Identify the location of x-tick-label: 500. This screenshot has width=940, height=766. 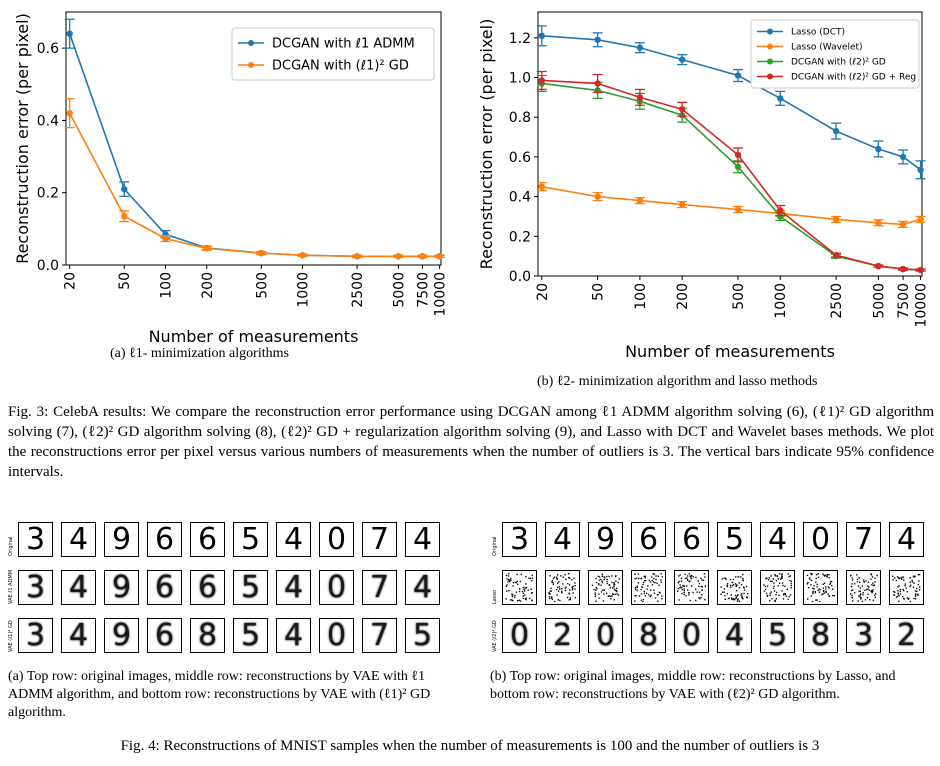
(262, 285).